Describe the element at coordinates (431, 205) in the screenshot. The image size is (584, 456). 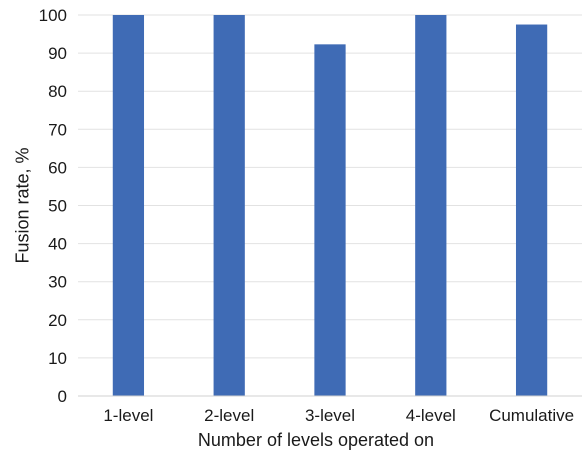
I see `bar-4-level` at that location.